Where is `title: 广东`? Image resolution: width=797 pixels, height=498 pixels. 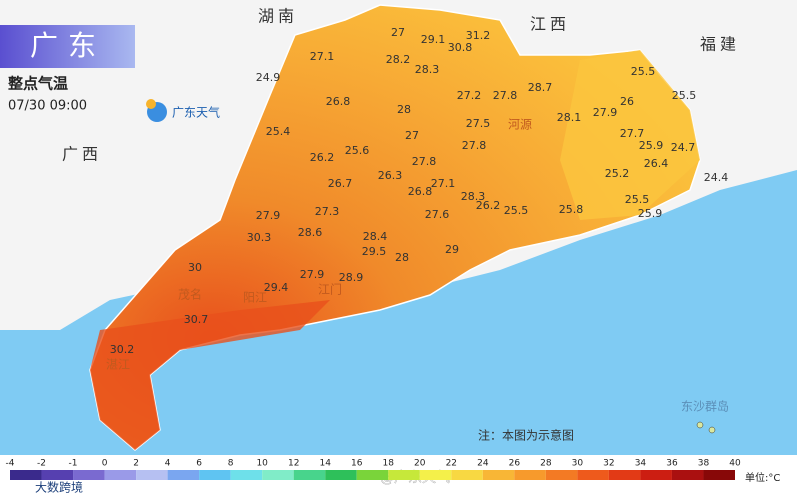
title: 广东 is located at coordinates (68, 45).